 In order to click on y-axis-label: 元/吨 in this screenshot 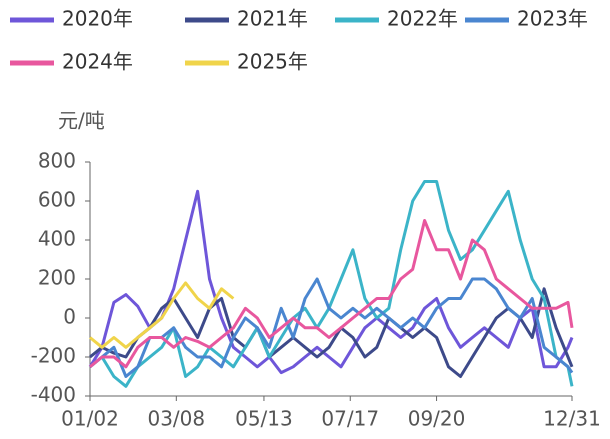, I will do `click(81, 121)`.